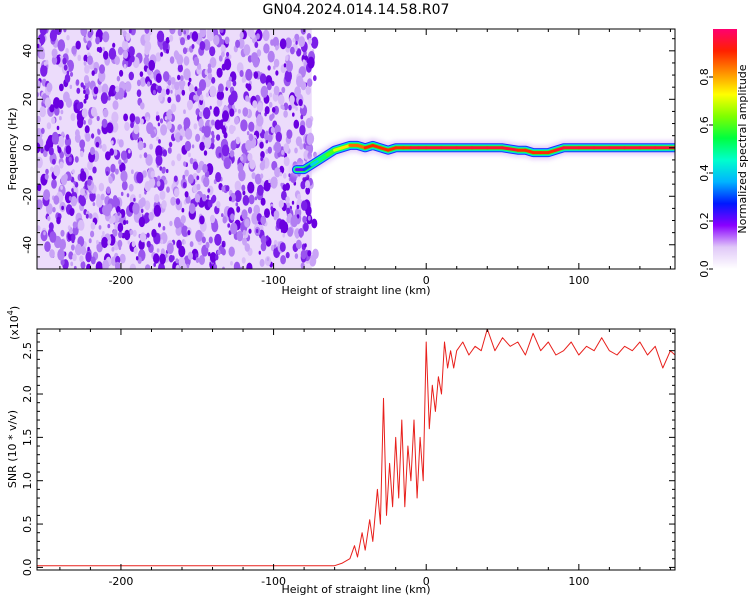 This screenshot has width=750, height=600. I want to click on snr-ylabel: SNR (10 * v/v), so click(12, 449).